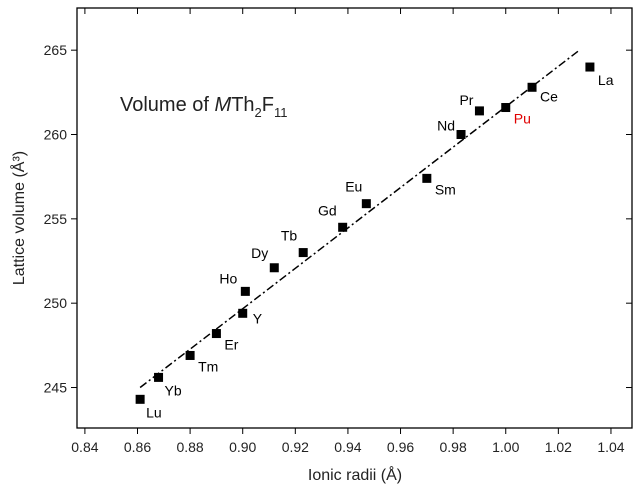 This screenshot has width=642, height=497. What do you see at coordinates (259, 253) in the screenshot?
I see `point-label: Dy` at bounding box center [259, 253].